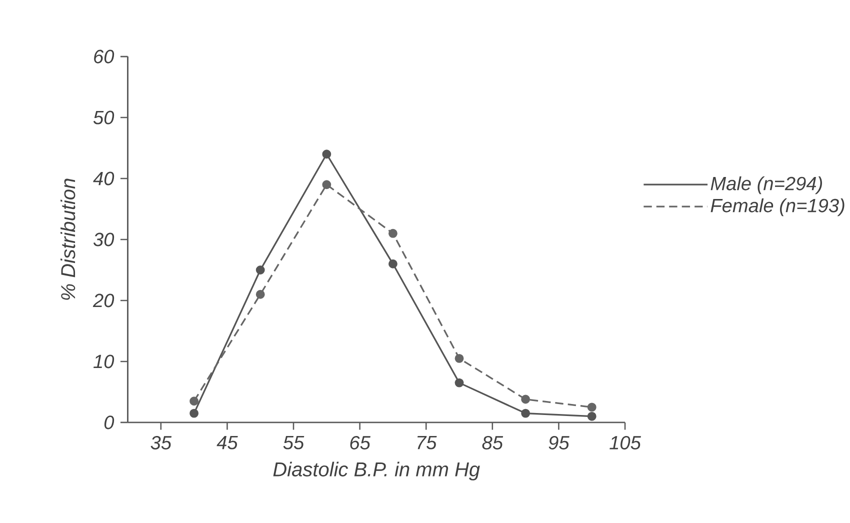  I want to click on x-tick-label: 65, so click(360, 443).